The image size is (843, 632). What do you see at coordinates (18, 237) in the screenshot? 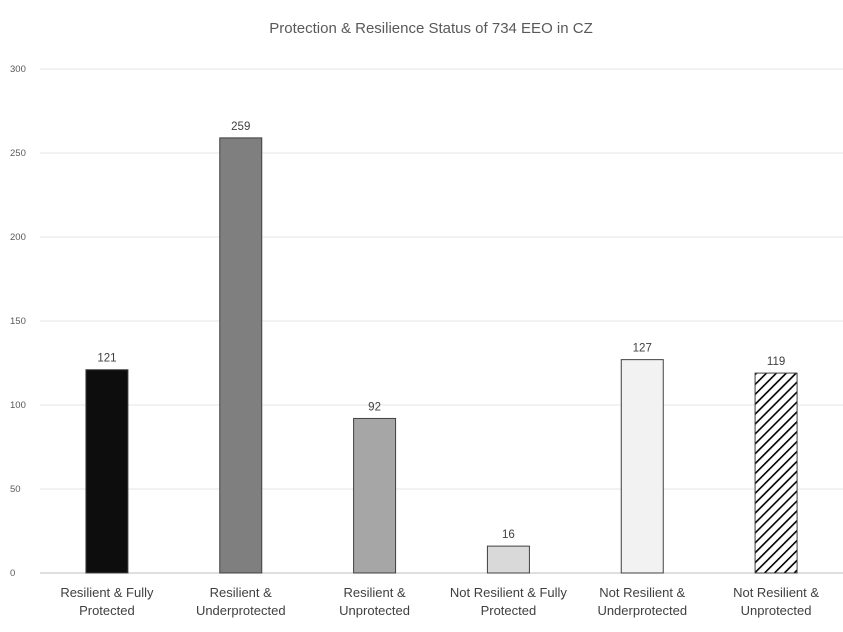
I see `y-tick-label: 200` at bounding box center [18, 237].